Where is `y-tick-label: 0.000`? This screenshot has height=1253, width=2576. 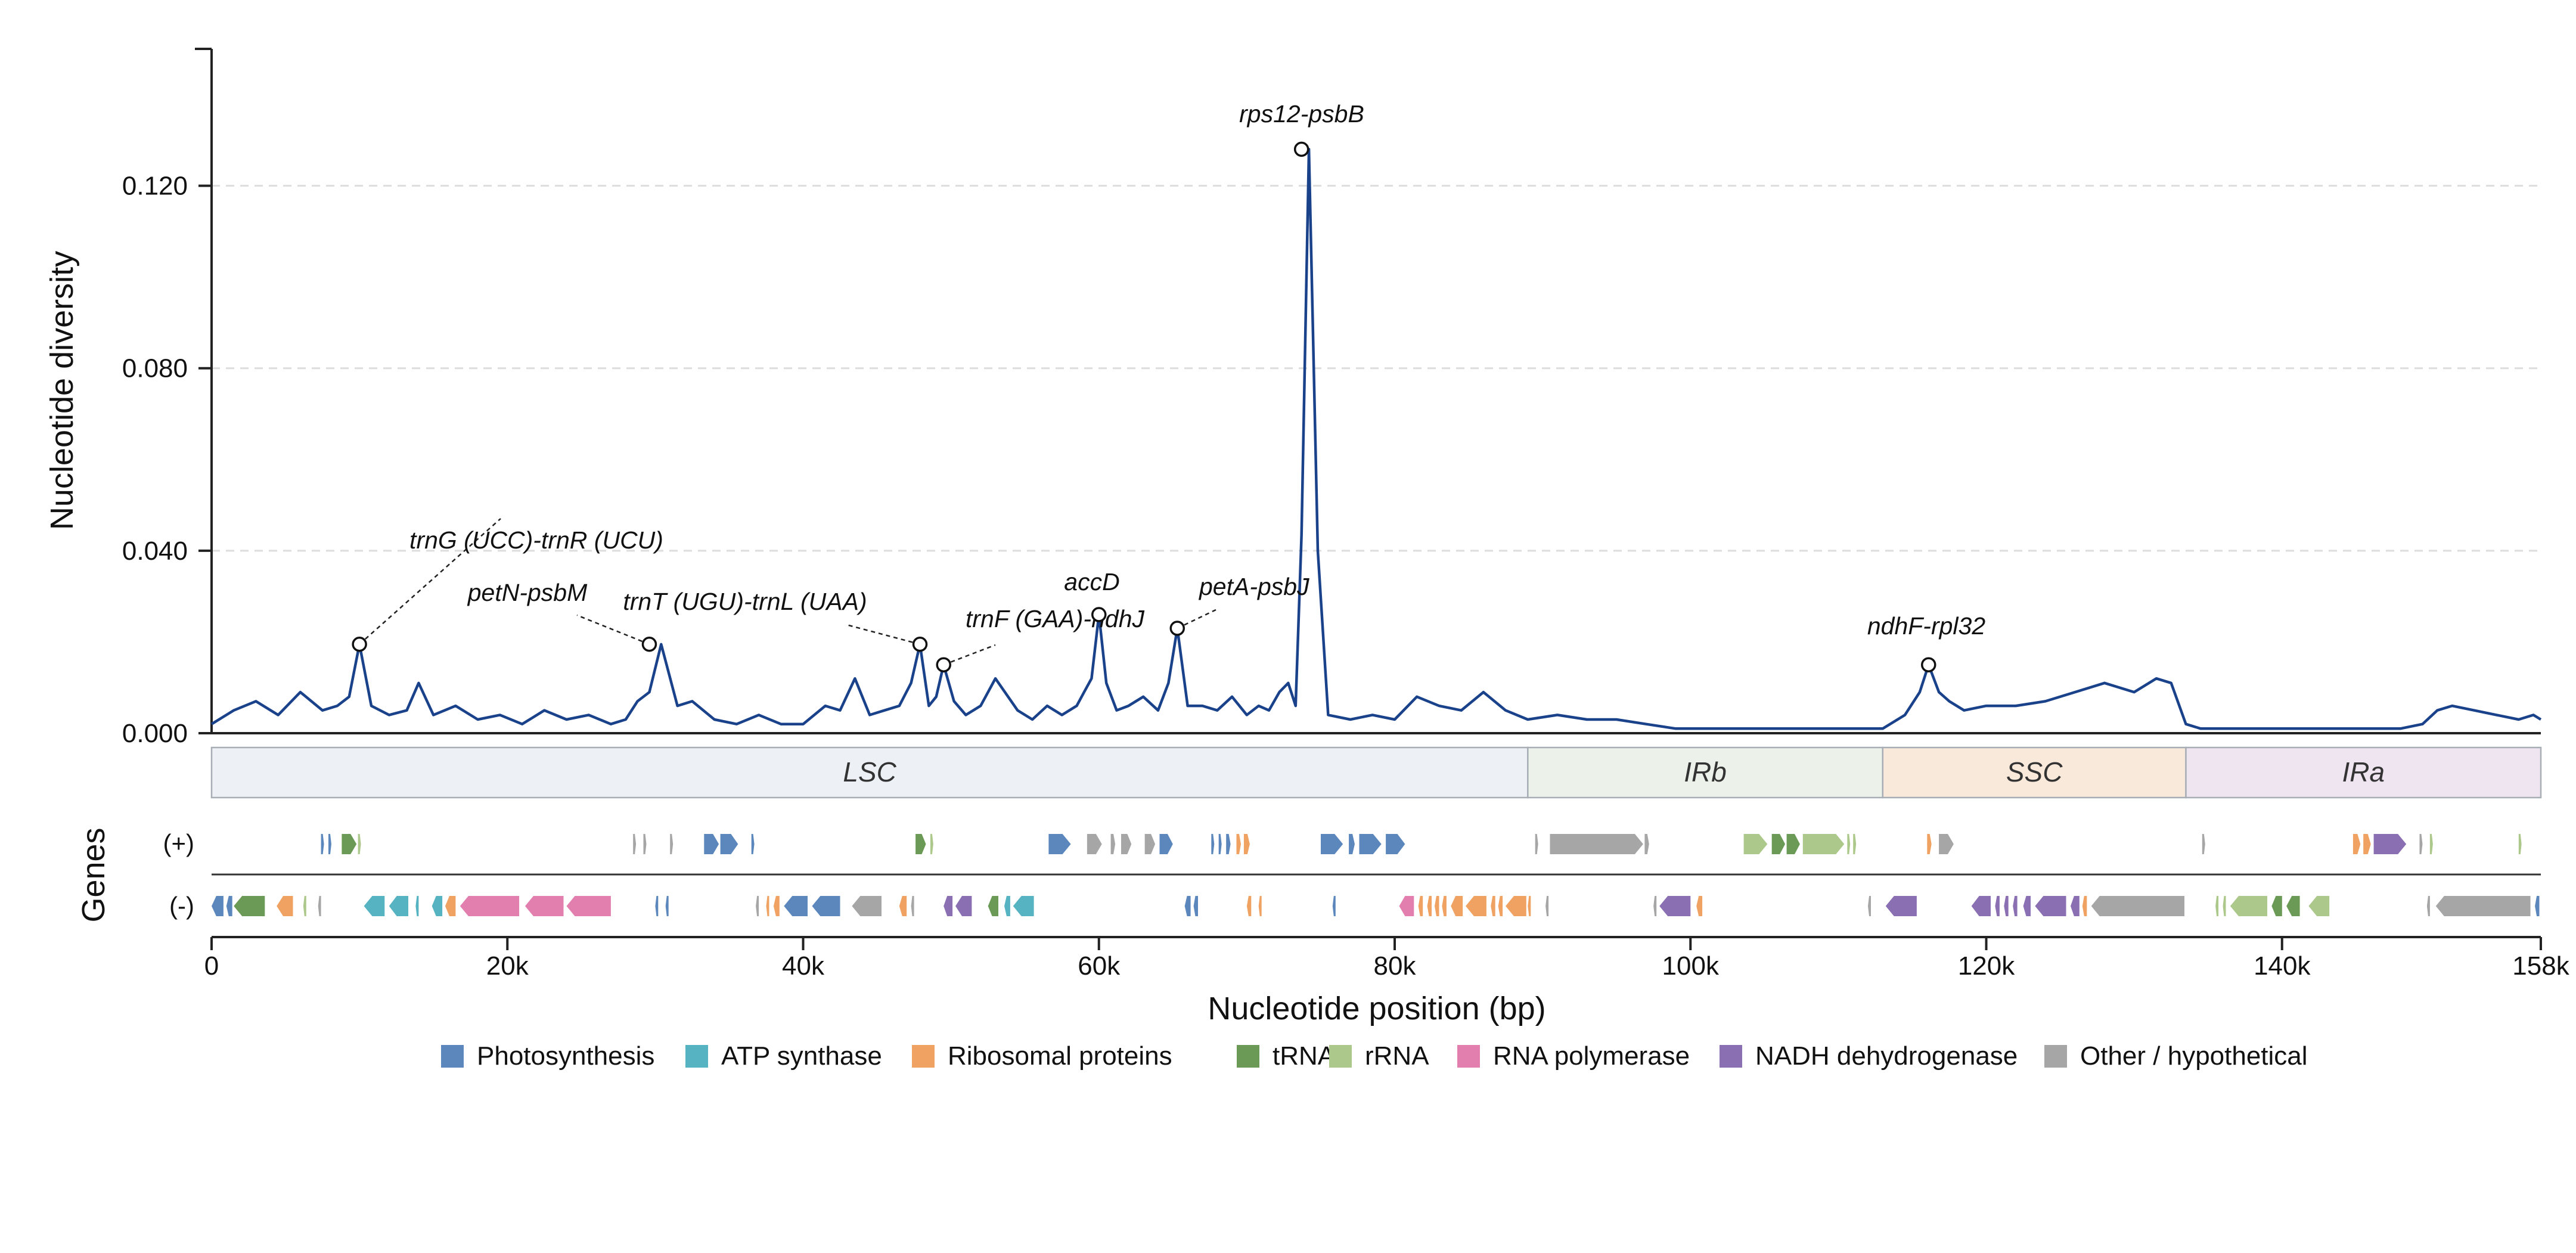
y-tick-label: 0.000 is located at coordinates (155, 733).